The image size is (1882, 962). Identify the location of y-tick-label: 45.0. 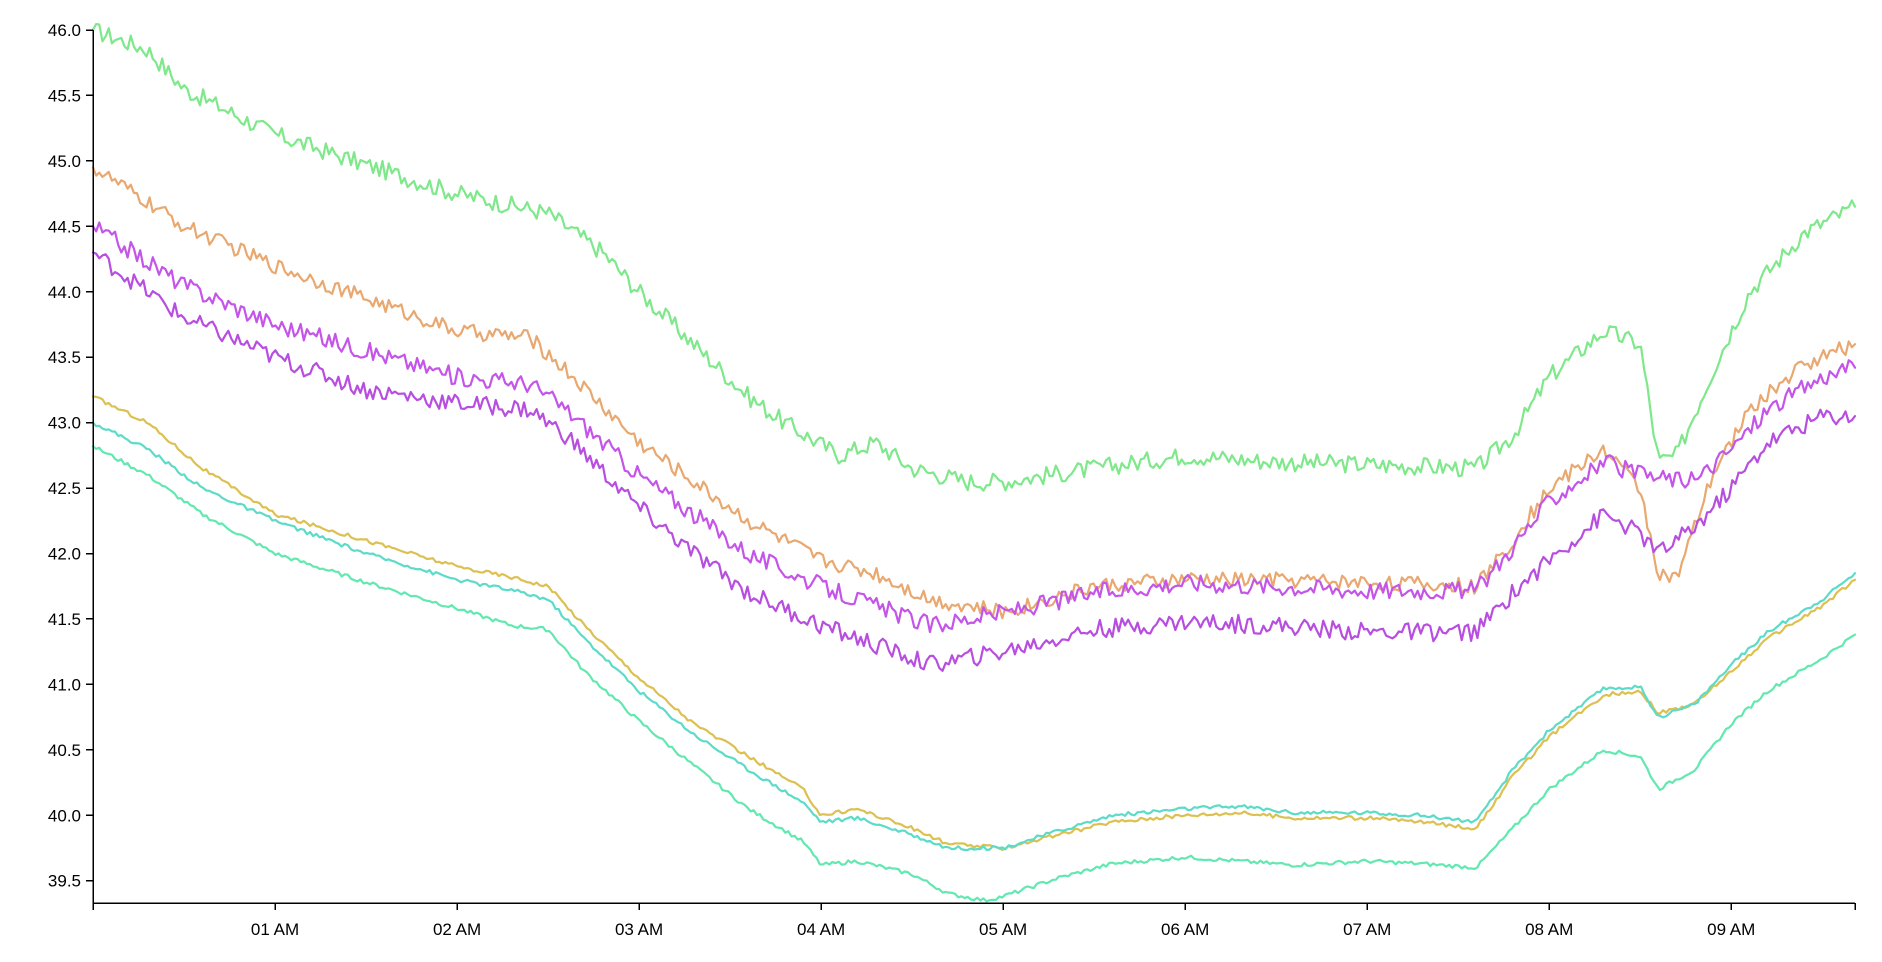
(64, 161).